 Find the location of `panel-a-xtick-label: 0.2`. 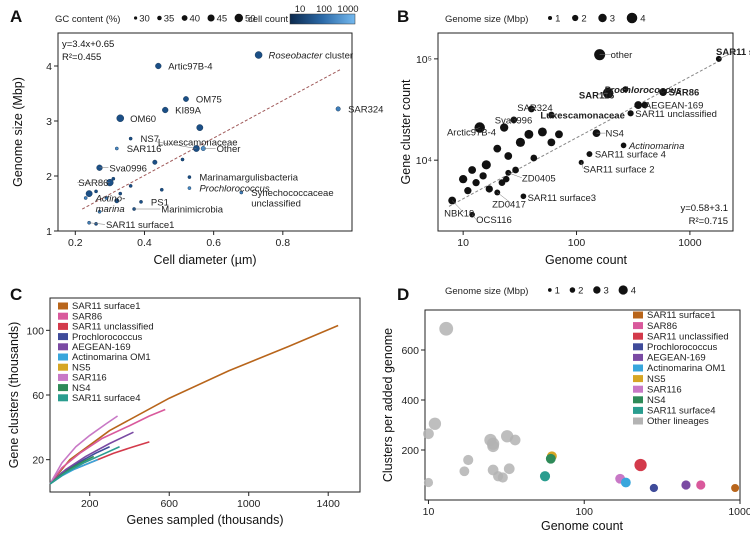

panel-a-xtick-label: 0.2 is located at coordinates (75, 243).